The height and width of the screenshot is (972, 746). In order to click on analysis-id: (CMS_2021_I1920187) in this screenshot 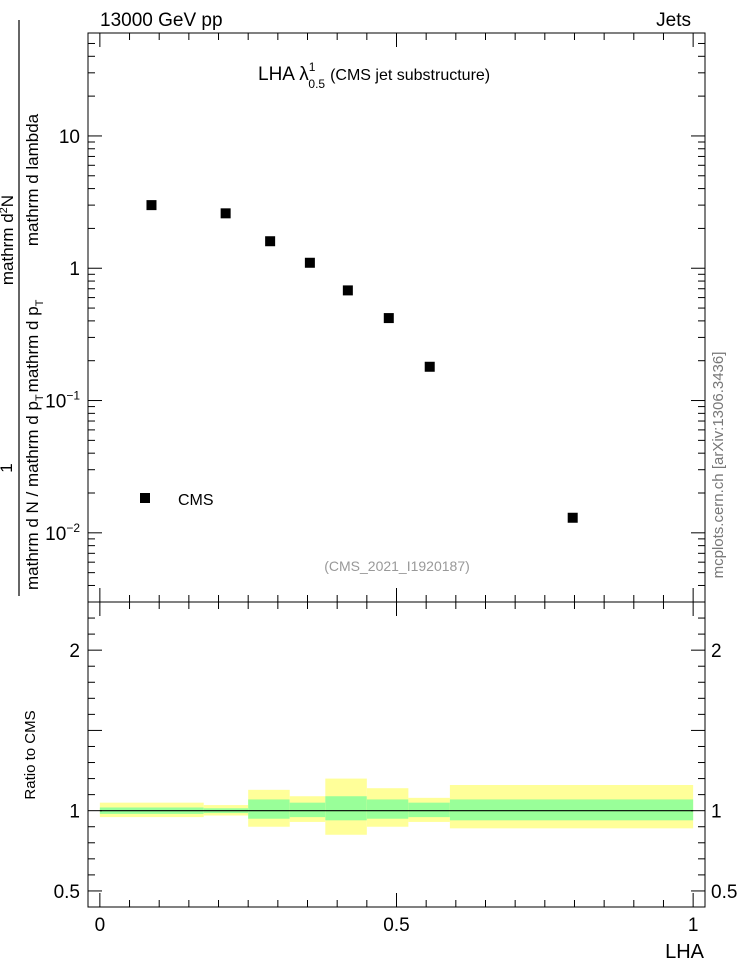, I will do `click(397, 566)`.